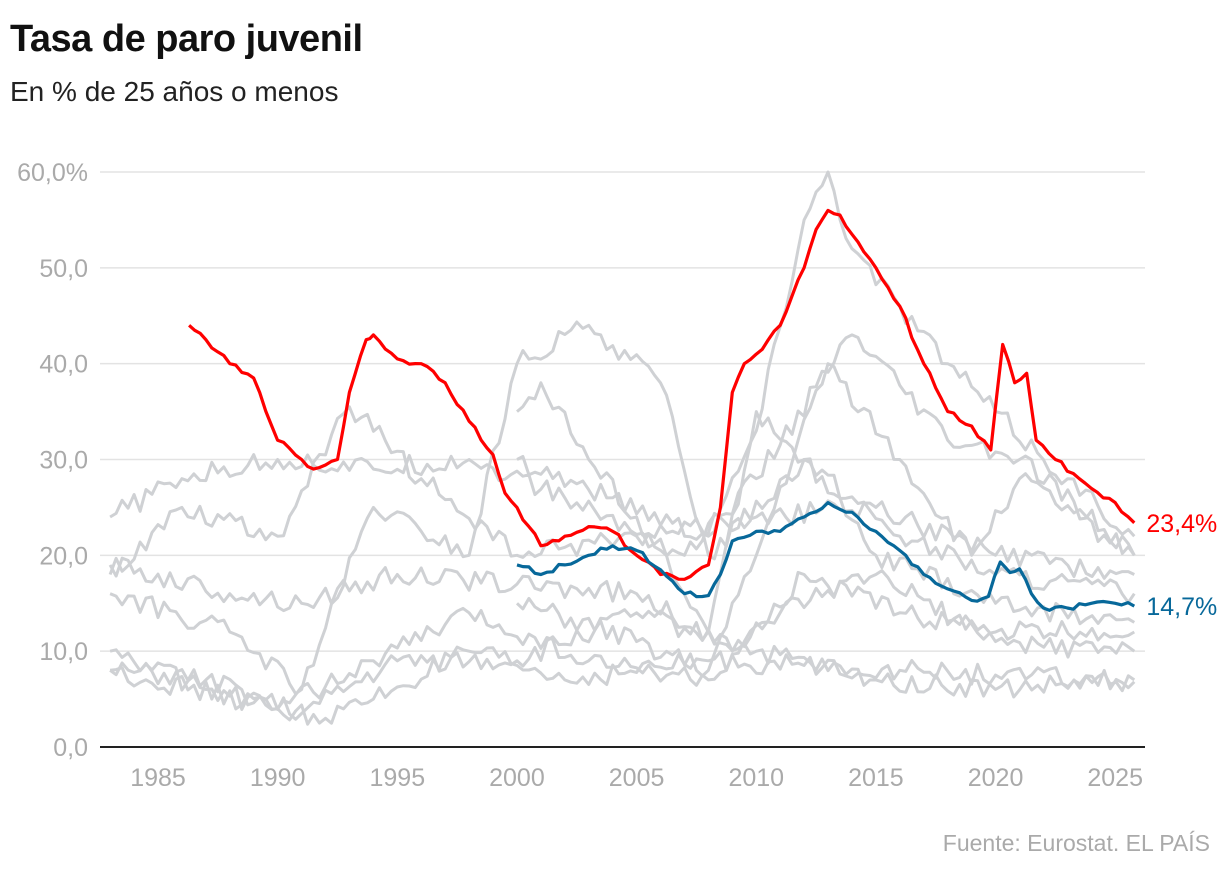 The image size is (1220, 874). I want to click on x-tick-label: 2015, so click(876, 778).